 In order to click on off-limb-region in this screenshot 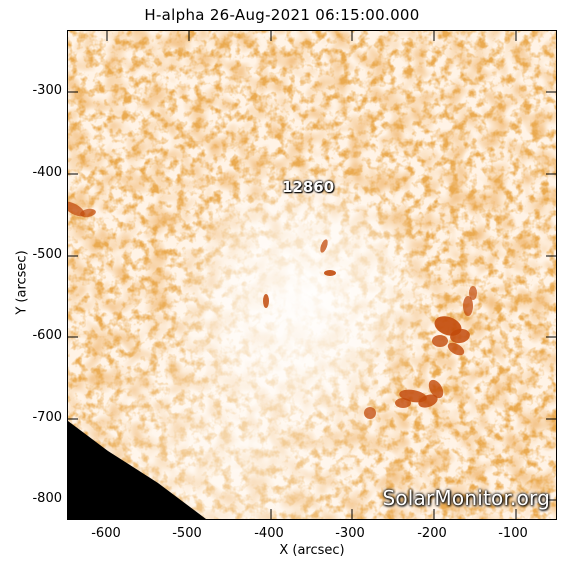, I will do `click(137, 470)`.